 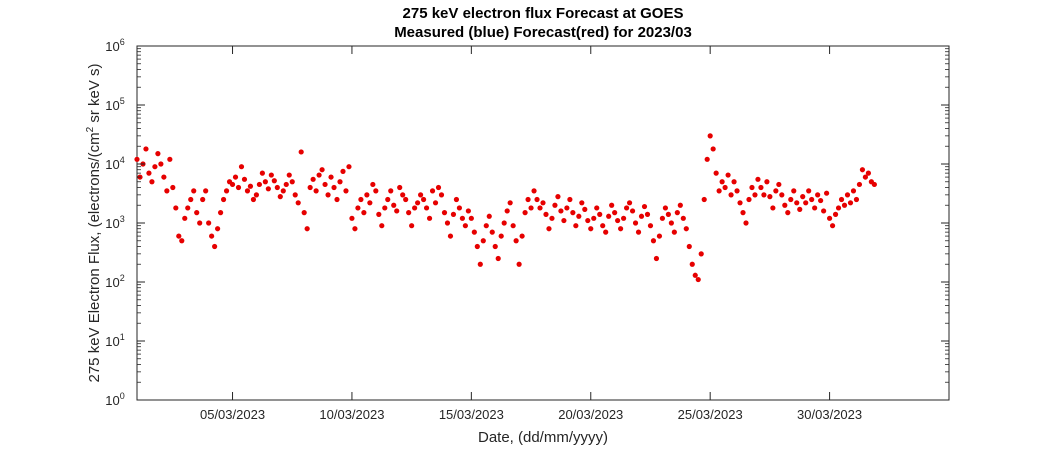 I want to click on y-tick-exponent: 6, so click(x=122, y=42).